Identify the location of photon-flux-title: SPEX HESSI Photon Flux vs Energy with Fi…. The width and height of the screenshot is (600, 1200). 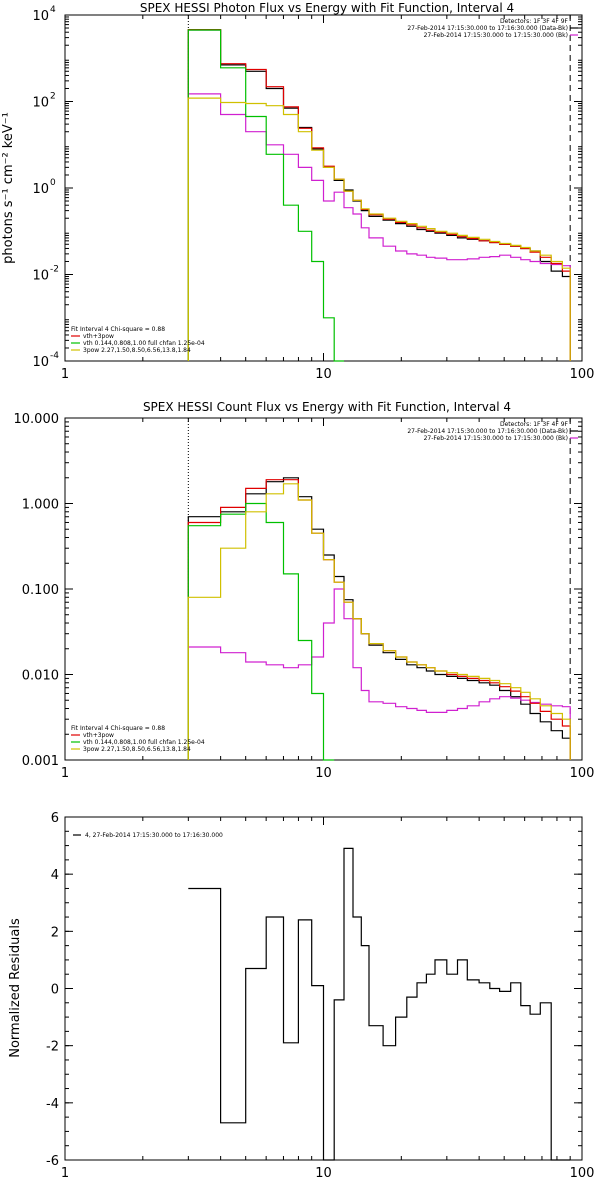
(327, 8).